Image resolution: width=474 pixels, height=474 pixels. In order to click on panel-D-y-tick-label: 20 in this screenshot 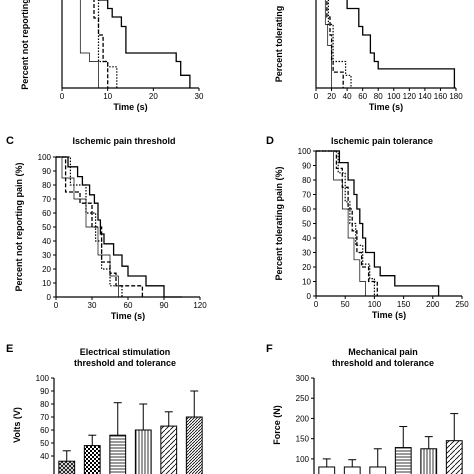, I will do `click(306, 267)`.